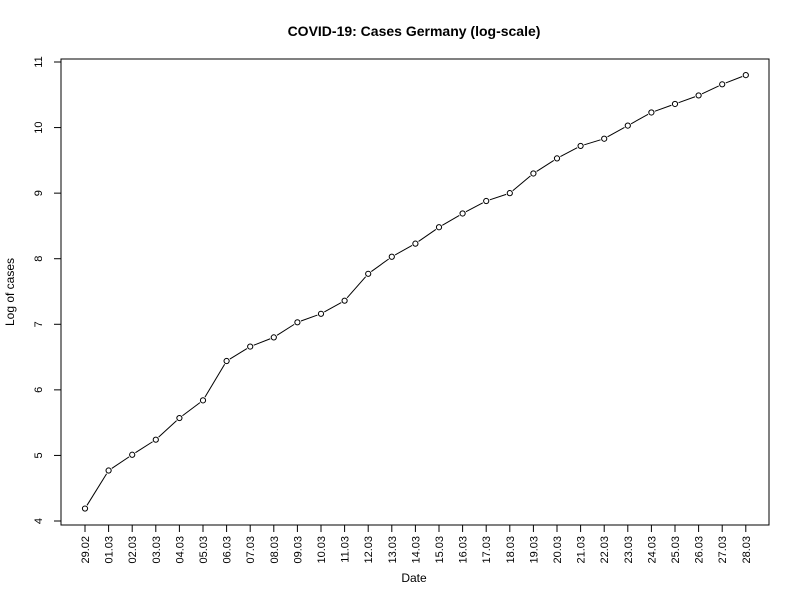  What do you see at coordinates (251, 550) in the screenshot?
I see `x-tick-label: 07.03` at bounding box center [251, 550].